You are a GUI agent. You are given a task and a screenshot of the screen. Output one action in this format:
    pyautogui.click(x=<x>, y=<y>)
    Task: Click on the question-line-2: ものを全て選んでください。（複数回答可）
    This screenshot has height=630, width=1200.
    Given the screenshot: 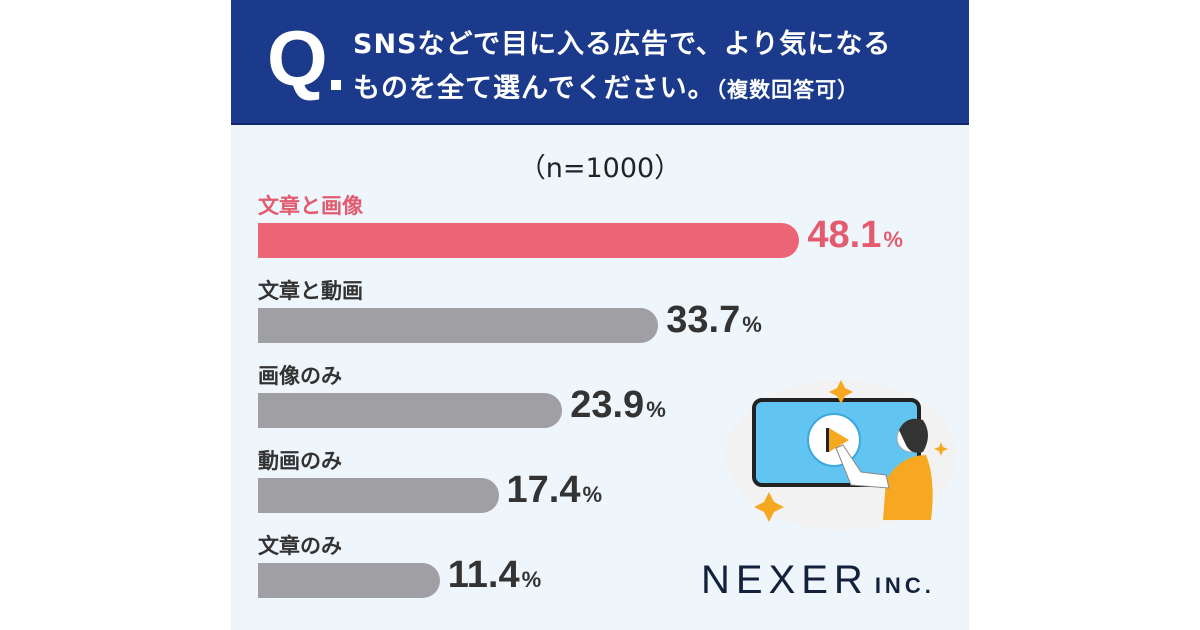 What is the action you would take?
    pyautogui.click(x=606, y=85)
    